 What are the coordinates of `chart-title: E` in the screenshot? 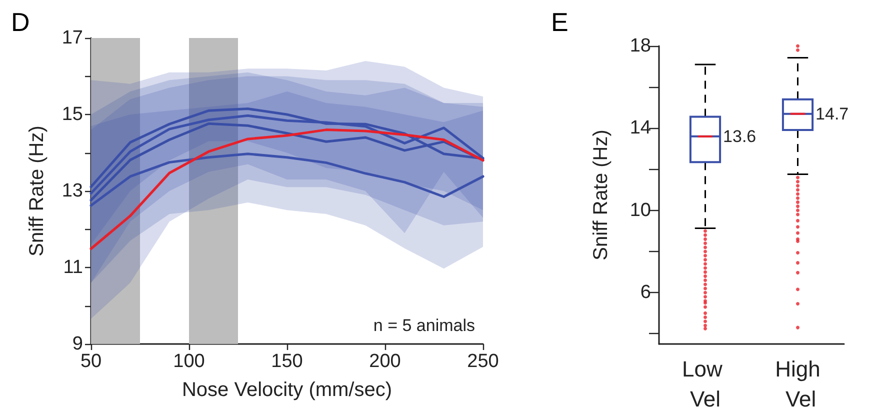 It's located at (559, 22).